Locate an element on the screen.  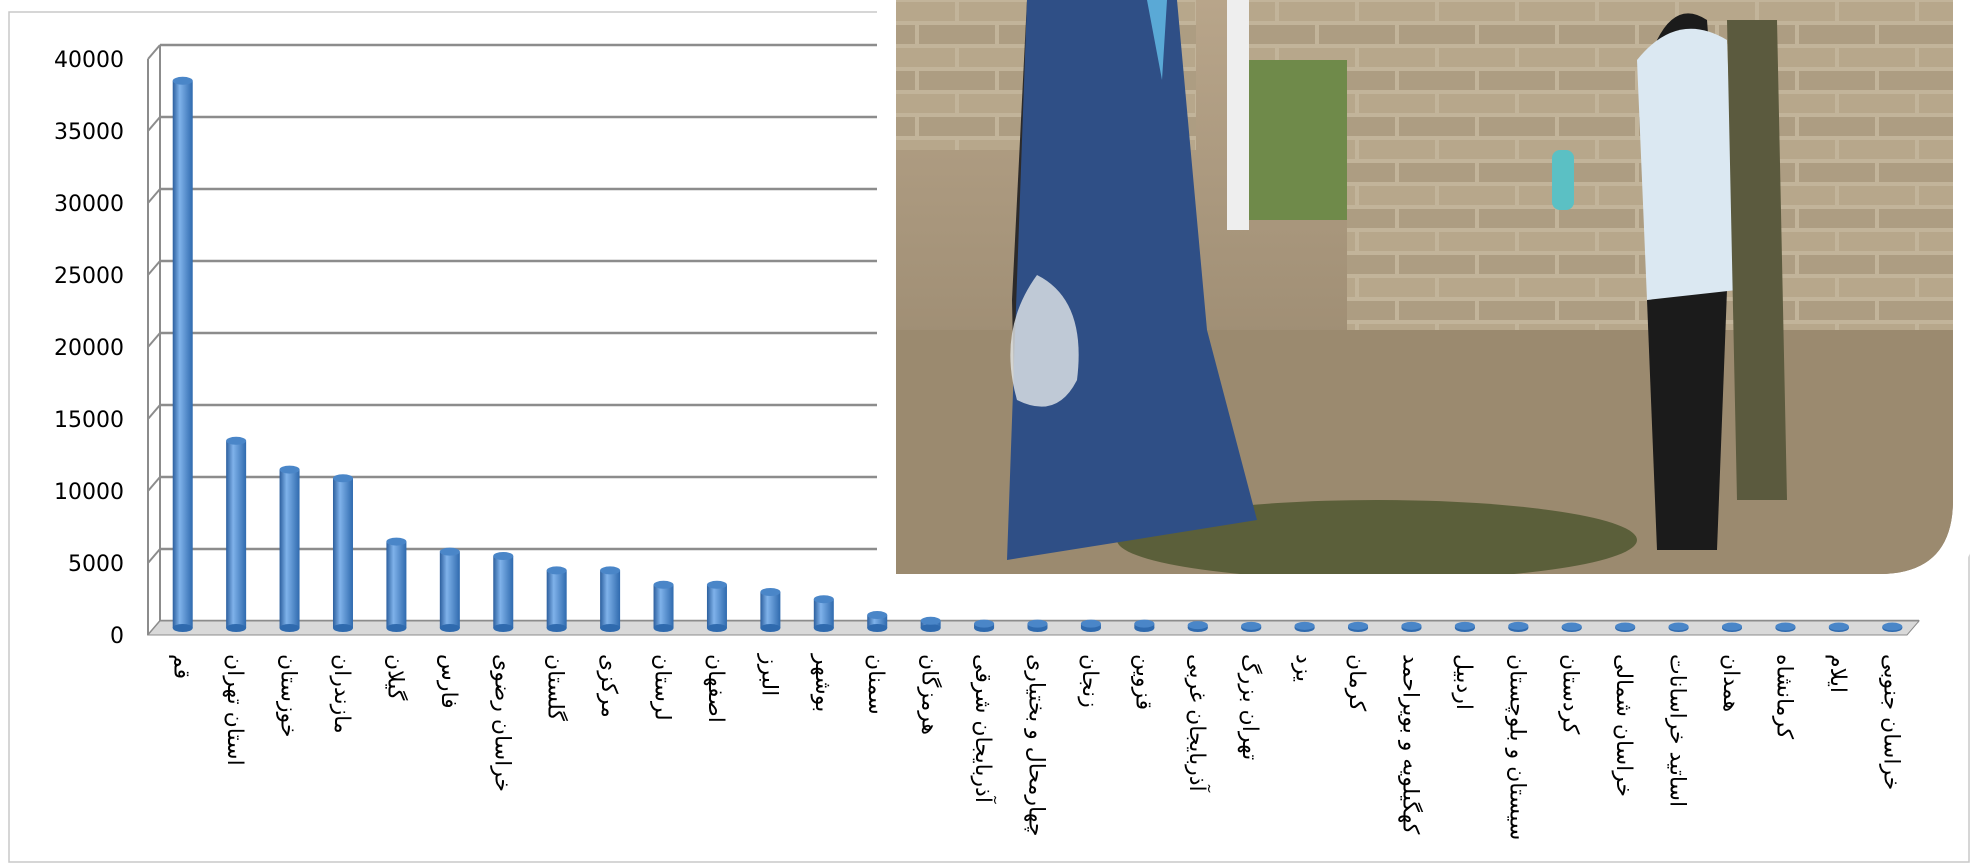
x-tick-label: استان تهران is located at coordinates (234, 710).